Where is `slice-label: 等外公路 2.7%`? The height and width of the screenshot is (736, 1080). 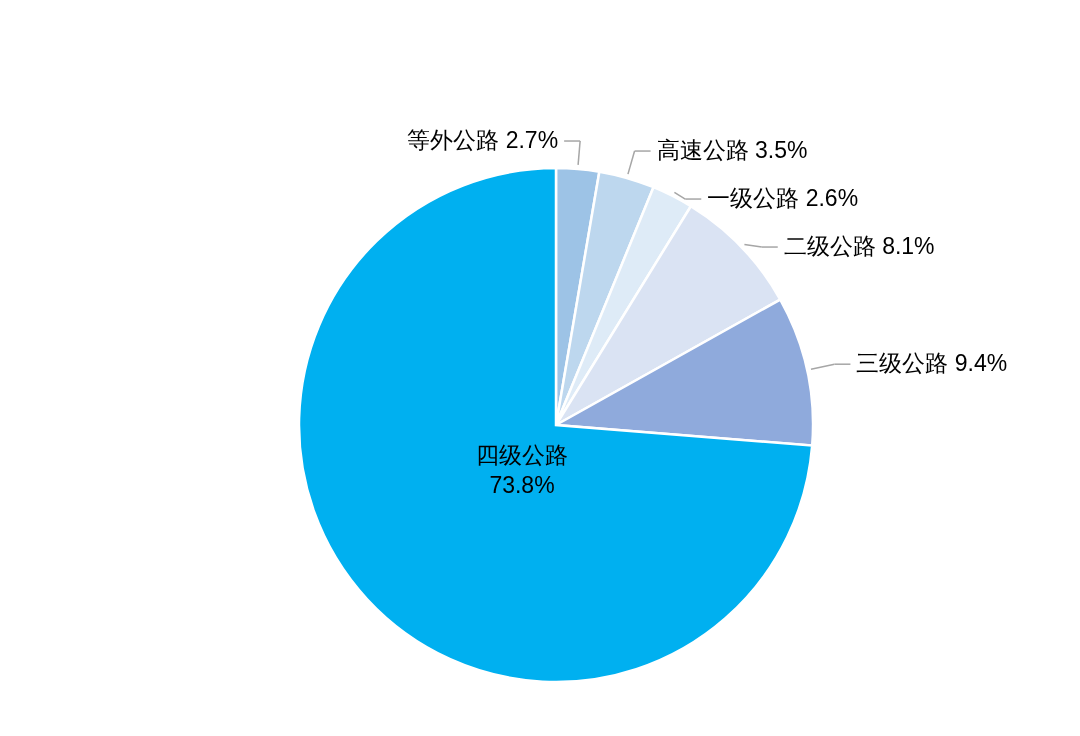 slice-label: 等外公路 2.7% is located at coordinates (483, 140).